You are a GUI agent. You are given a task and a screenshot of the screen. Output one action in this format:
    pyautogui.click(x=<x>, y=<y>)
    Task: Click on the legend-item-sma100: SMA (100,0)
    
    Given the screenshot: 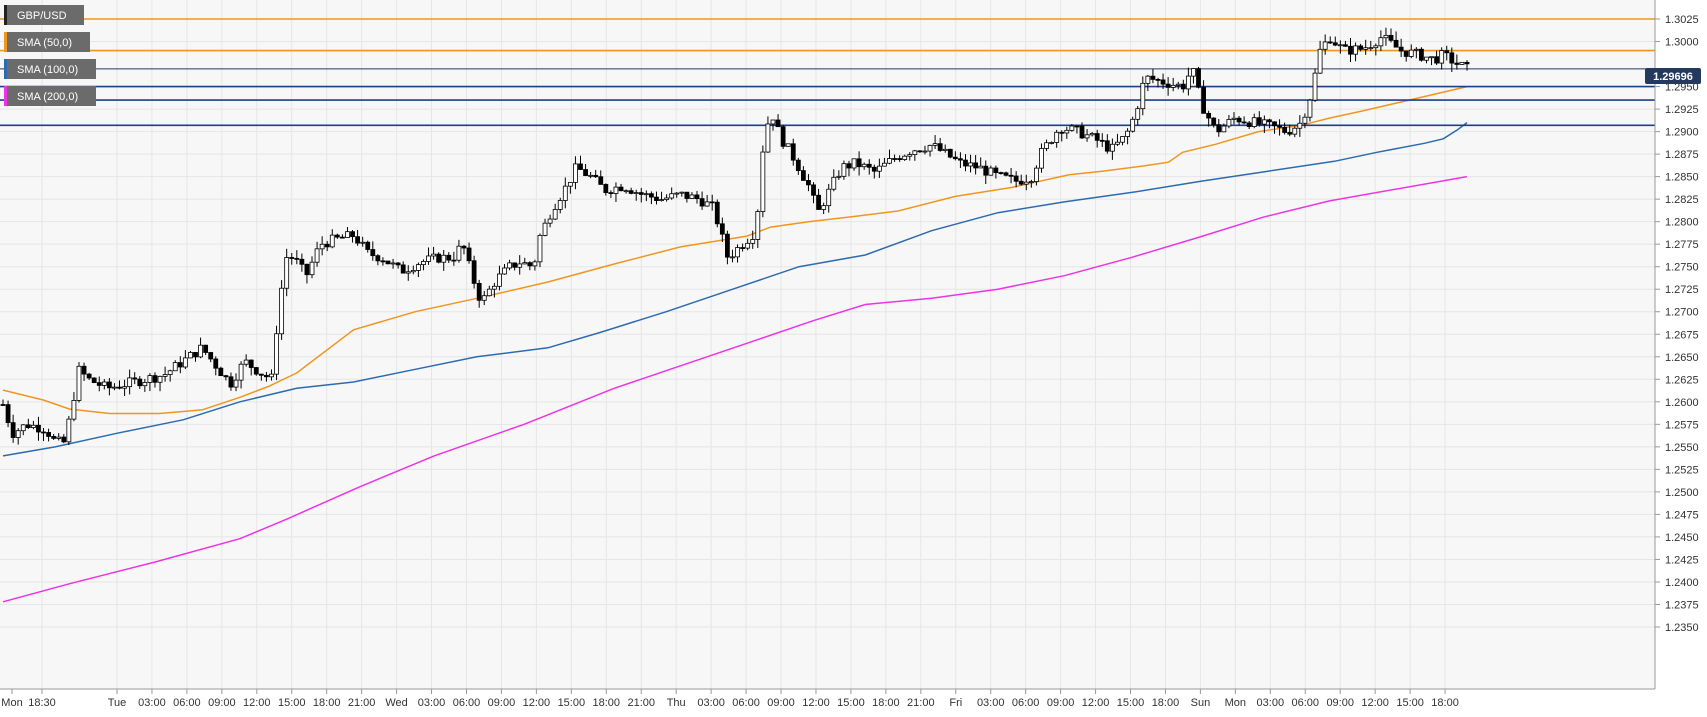 What is the action you would take?
    pyautogui.click(x=50, y=69)
    